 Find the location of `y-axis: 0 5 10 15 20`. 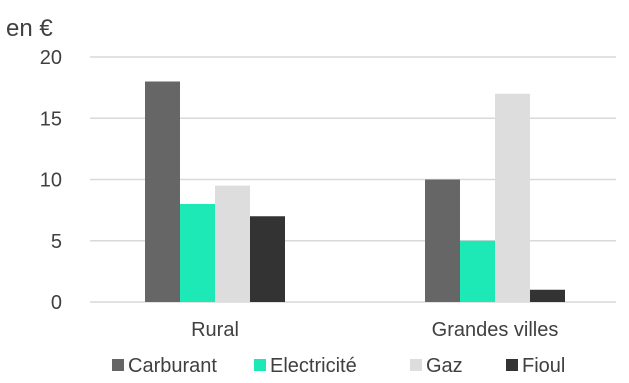

y-axis: 0 5 10 15 20 is located at coordinates (51, 180).